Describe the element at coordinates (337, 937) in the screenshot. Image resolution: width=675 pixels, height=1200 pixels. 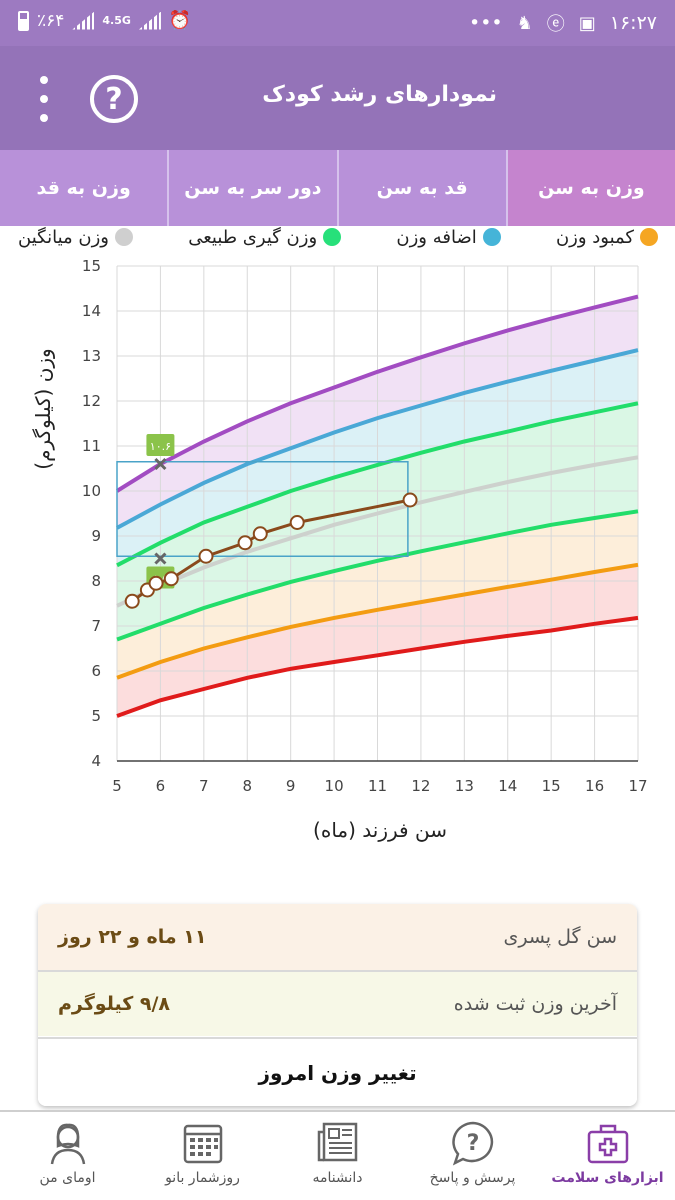
I see `age-row: سن گل پسری ۱۱ ماه و ۲۲ روز` at that location.